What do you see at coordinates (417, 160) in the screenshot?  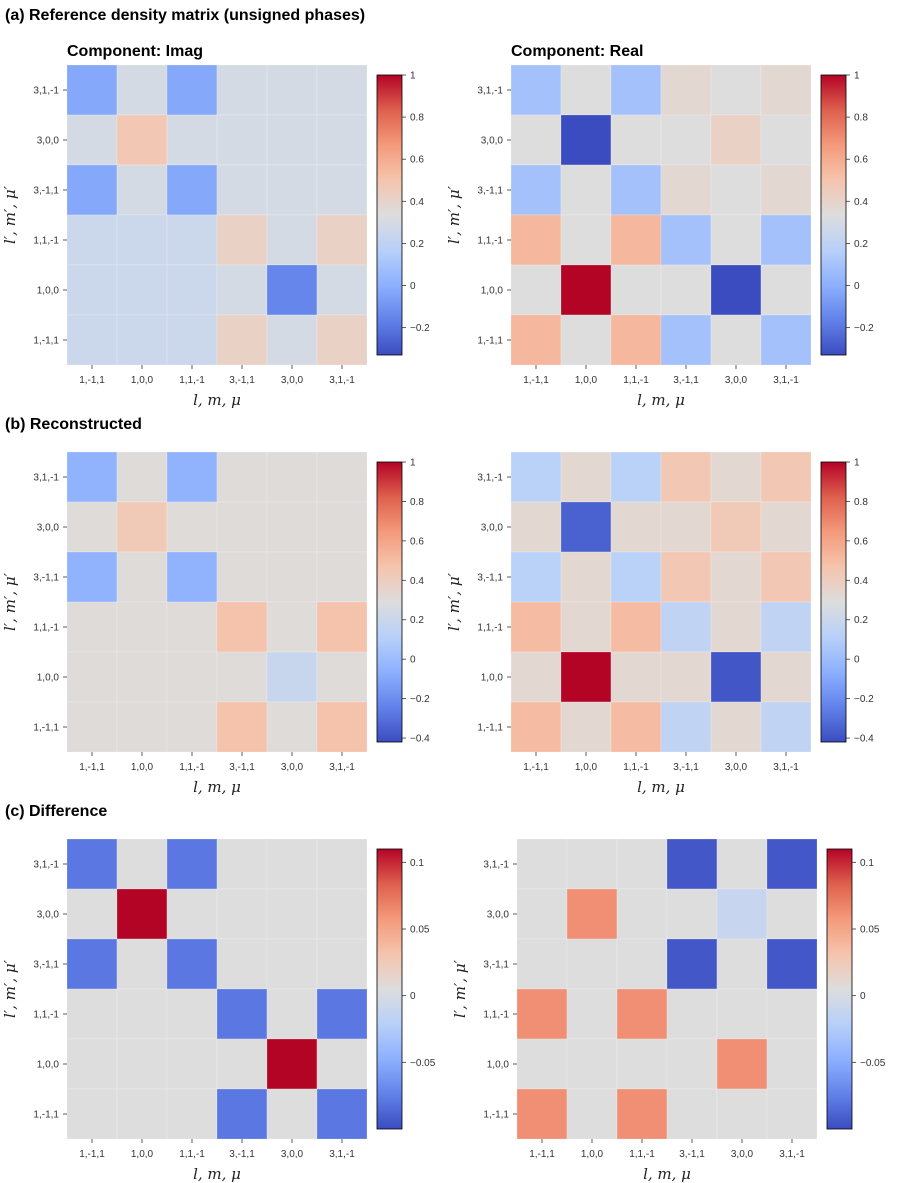 I see `colorbar-tick-label: 0.6` at bounding box center [417, 160].